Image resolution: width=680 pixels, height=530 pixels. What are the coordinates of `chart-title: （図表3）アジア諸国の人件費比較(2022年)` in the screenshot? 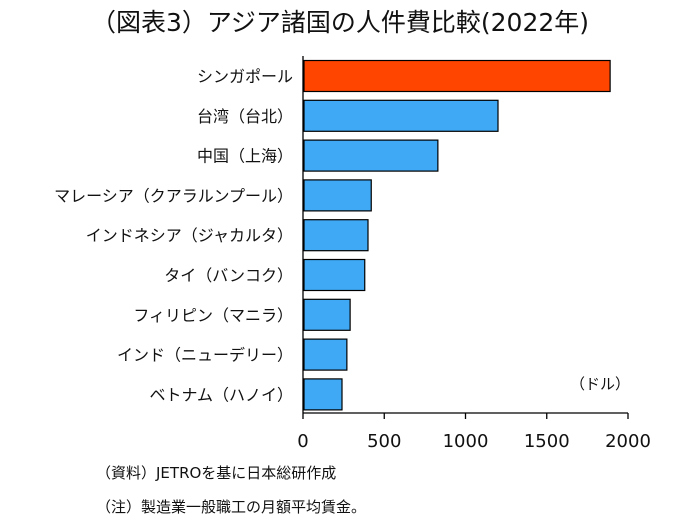 It's located at (340, 22).